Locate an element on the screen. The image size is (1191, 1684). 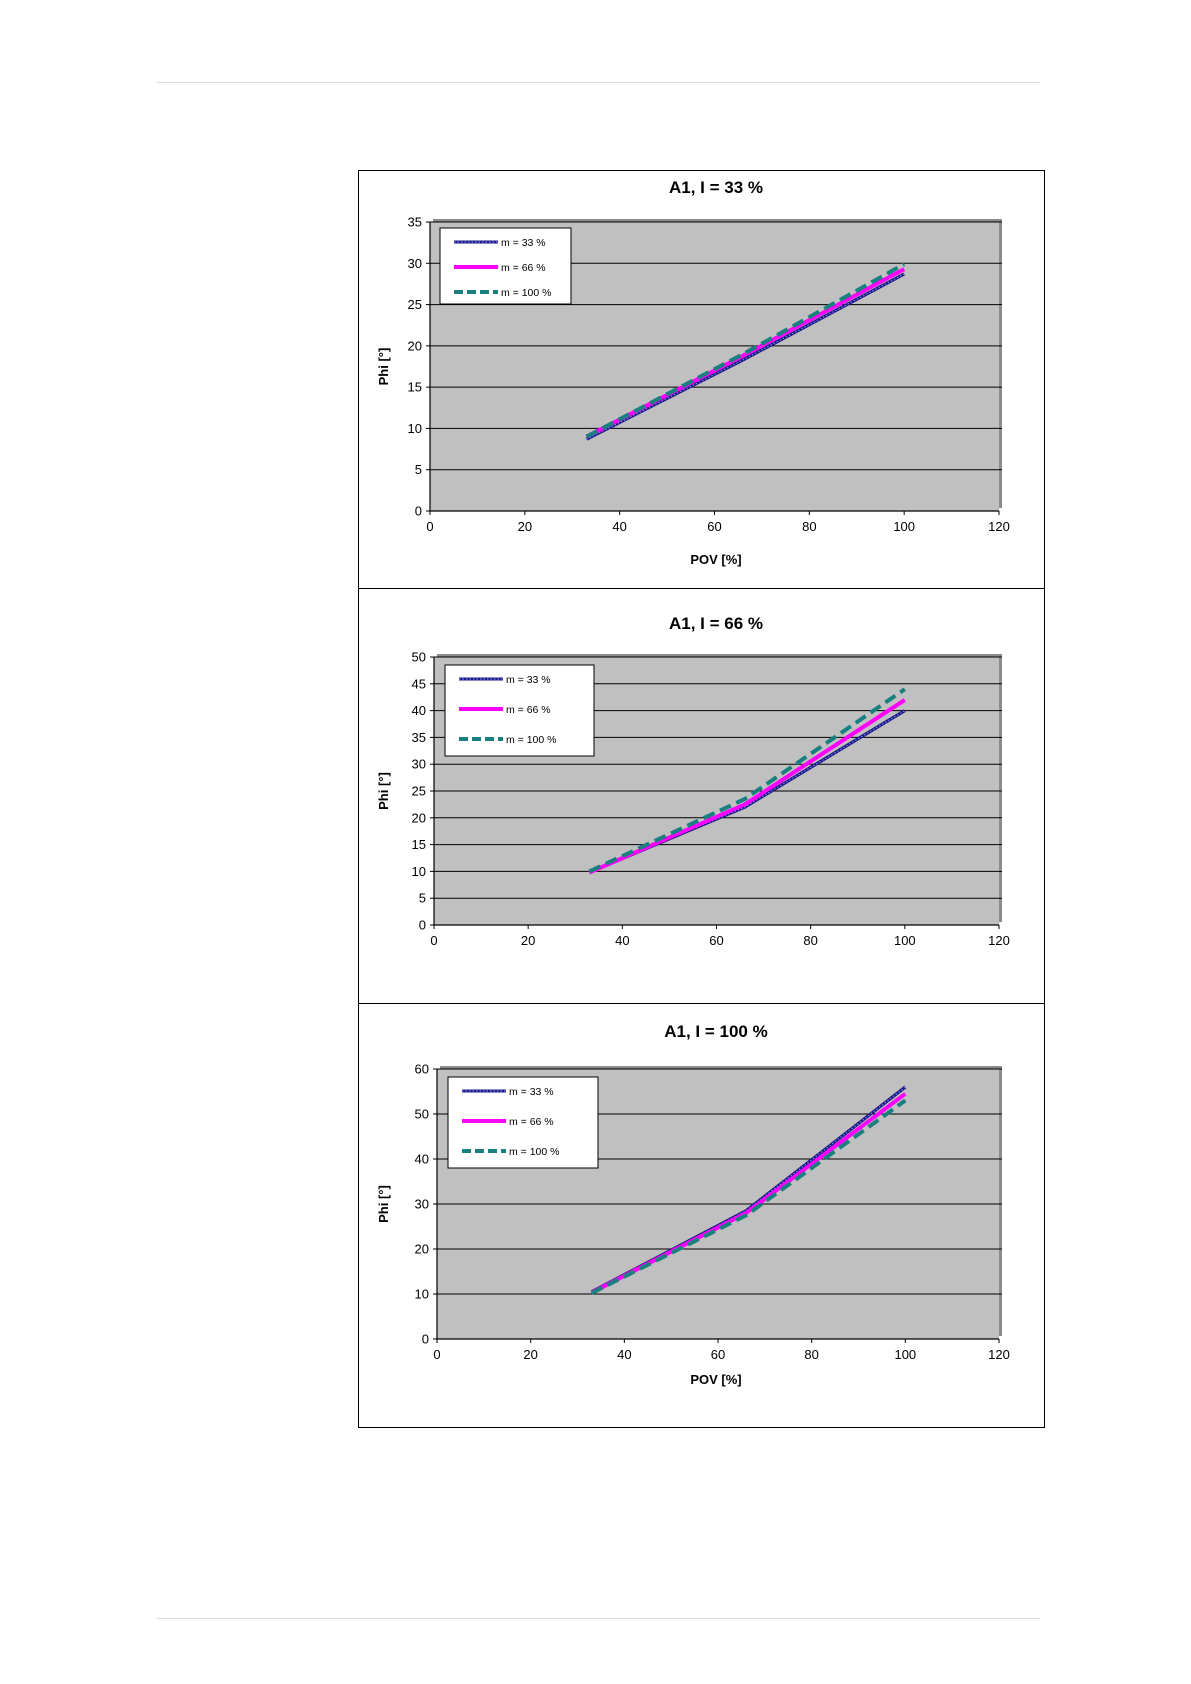
y-tick-label: 60 is located at coordinates (422, 1069).